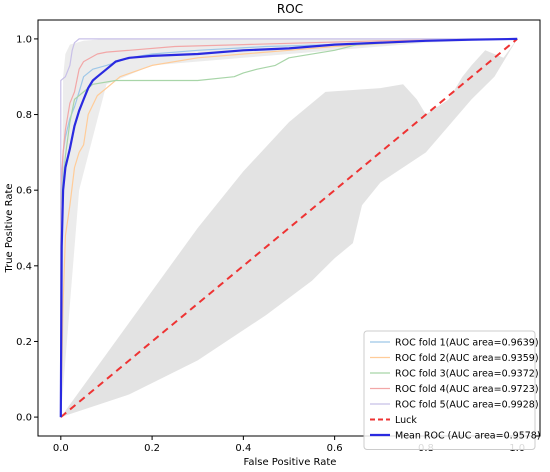 The height and width of the screenshot is (472, 550). What do you see at coordinates (467, 374) in the screenshot?
I see `legend-label: ROC fold 3(AUC area=0.9372)` at bounding box center [467, 374].